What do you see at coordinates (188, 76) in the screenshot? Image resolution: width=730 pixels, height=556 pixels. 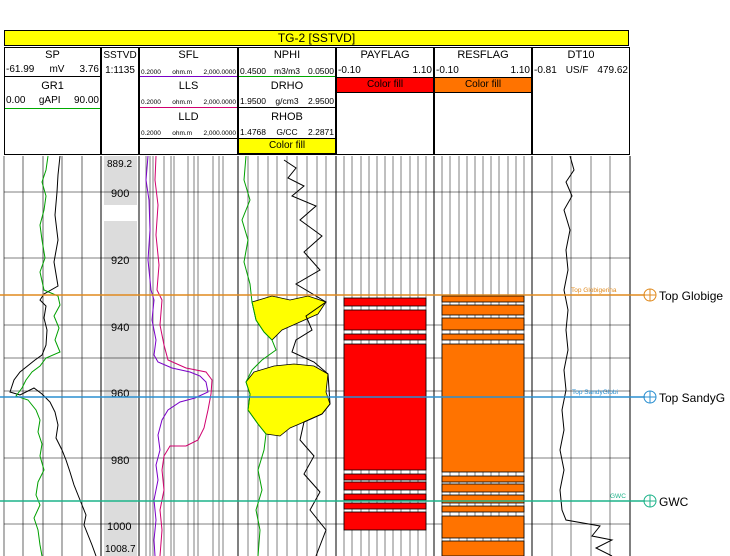 I see `sfl-scale-line` at bounding box center [188, 76].